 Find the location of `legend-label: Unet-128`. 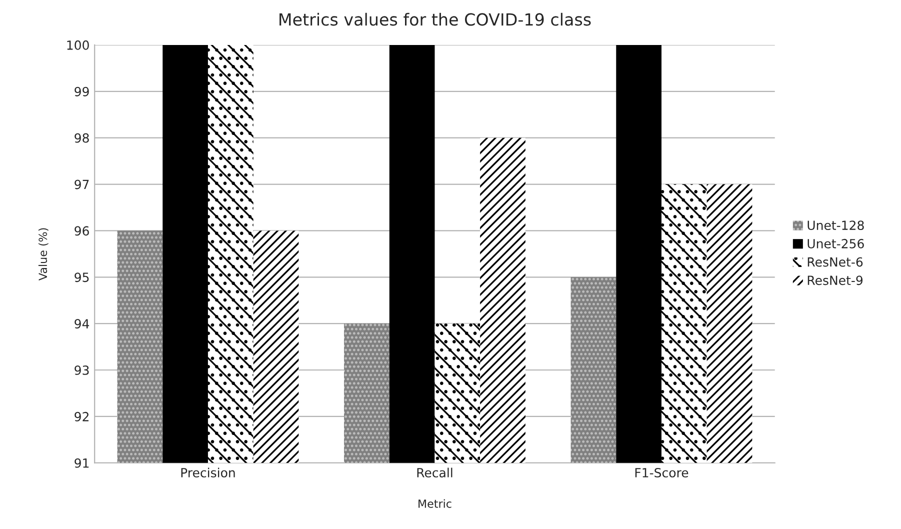

legend-label: Unet-128 is located at coordinates (836, 225).